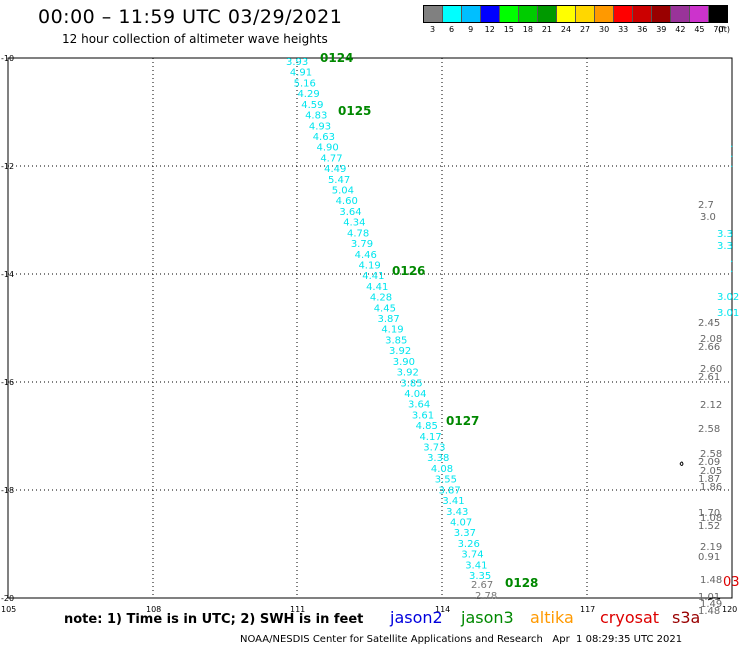 The image size is (740, 650). I want to click on swh-value-right-cyan: 3.02, so click(728, 297).